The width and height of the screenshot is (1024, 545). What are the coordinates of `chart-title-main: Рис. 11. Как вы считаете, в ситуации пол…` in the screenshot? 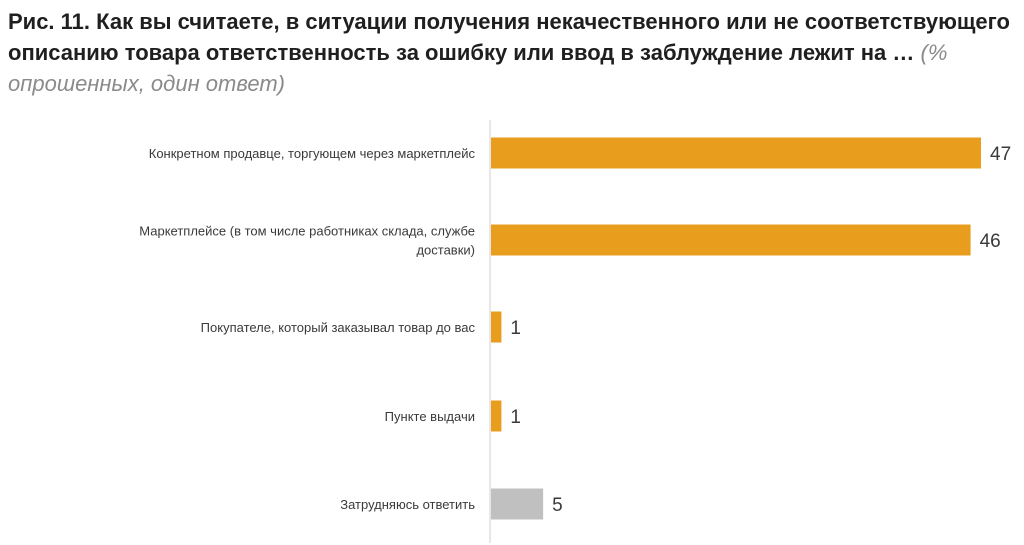 It's located at (509, 37).